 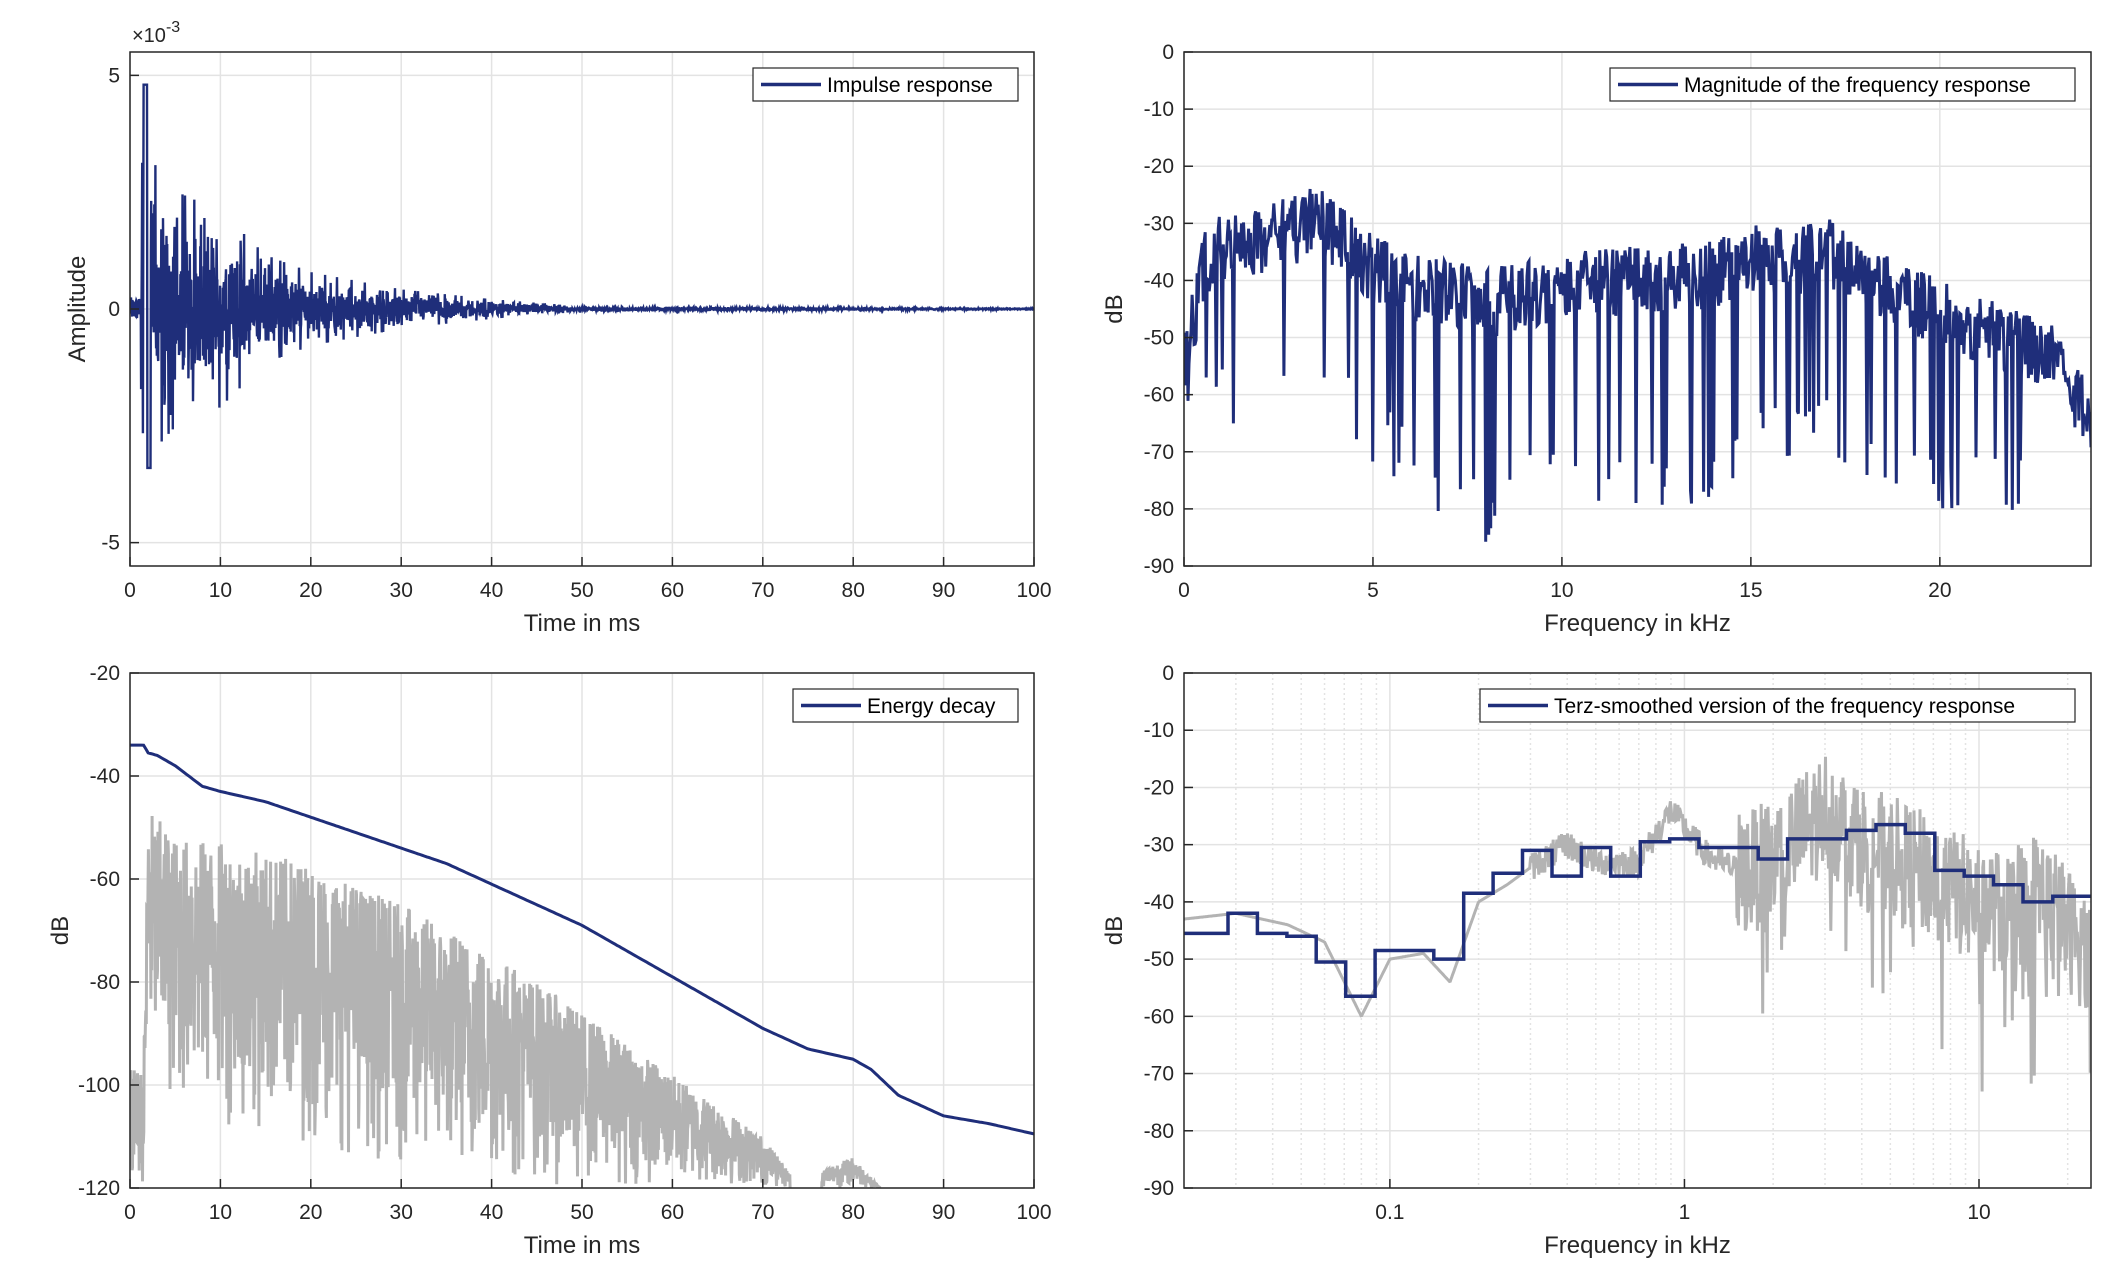 What do you see at coordinates (149, 36) in the screenshot?
I see `exponent-base: ×10` at bounding box center [149, 36].